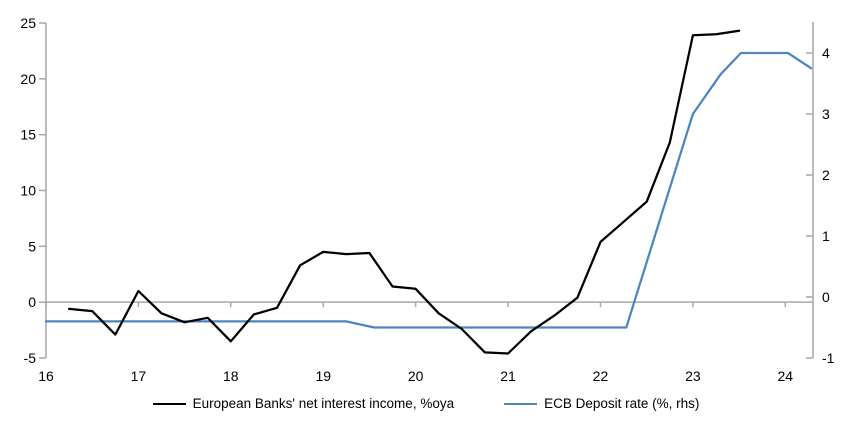 The width and height of the screenshot is (852, 427). I want to click on x-axis-tick-label: 16, so click(46, 376).